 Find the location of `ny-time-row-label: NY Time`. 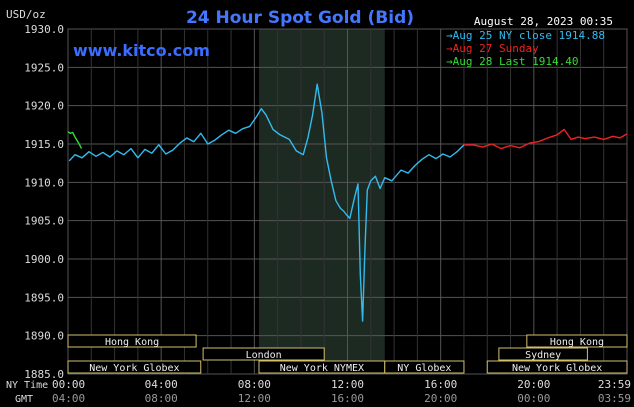

ny-time-row-label: NY Time is located at coordinates (27, 385).